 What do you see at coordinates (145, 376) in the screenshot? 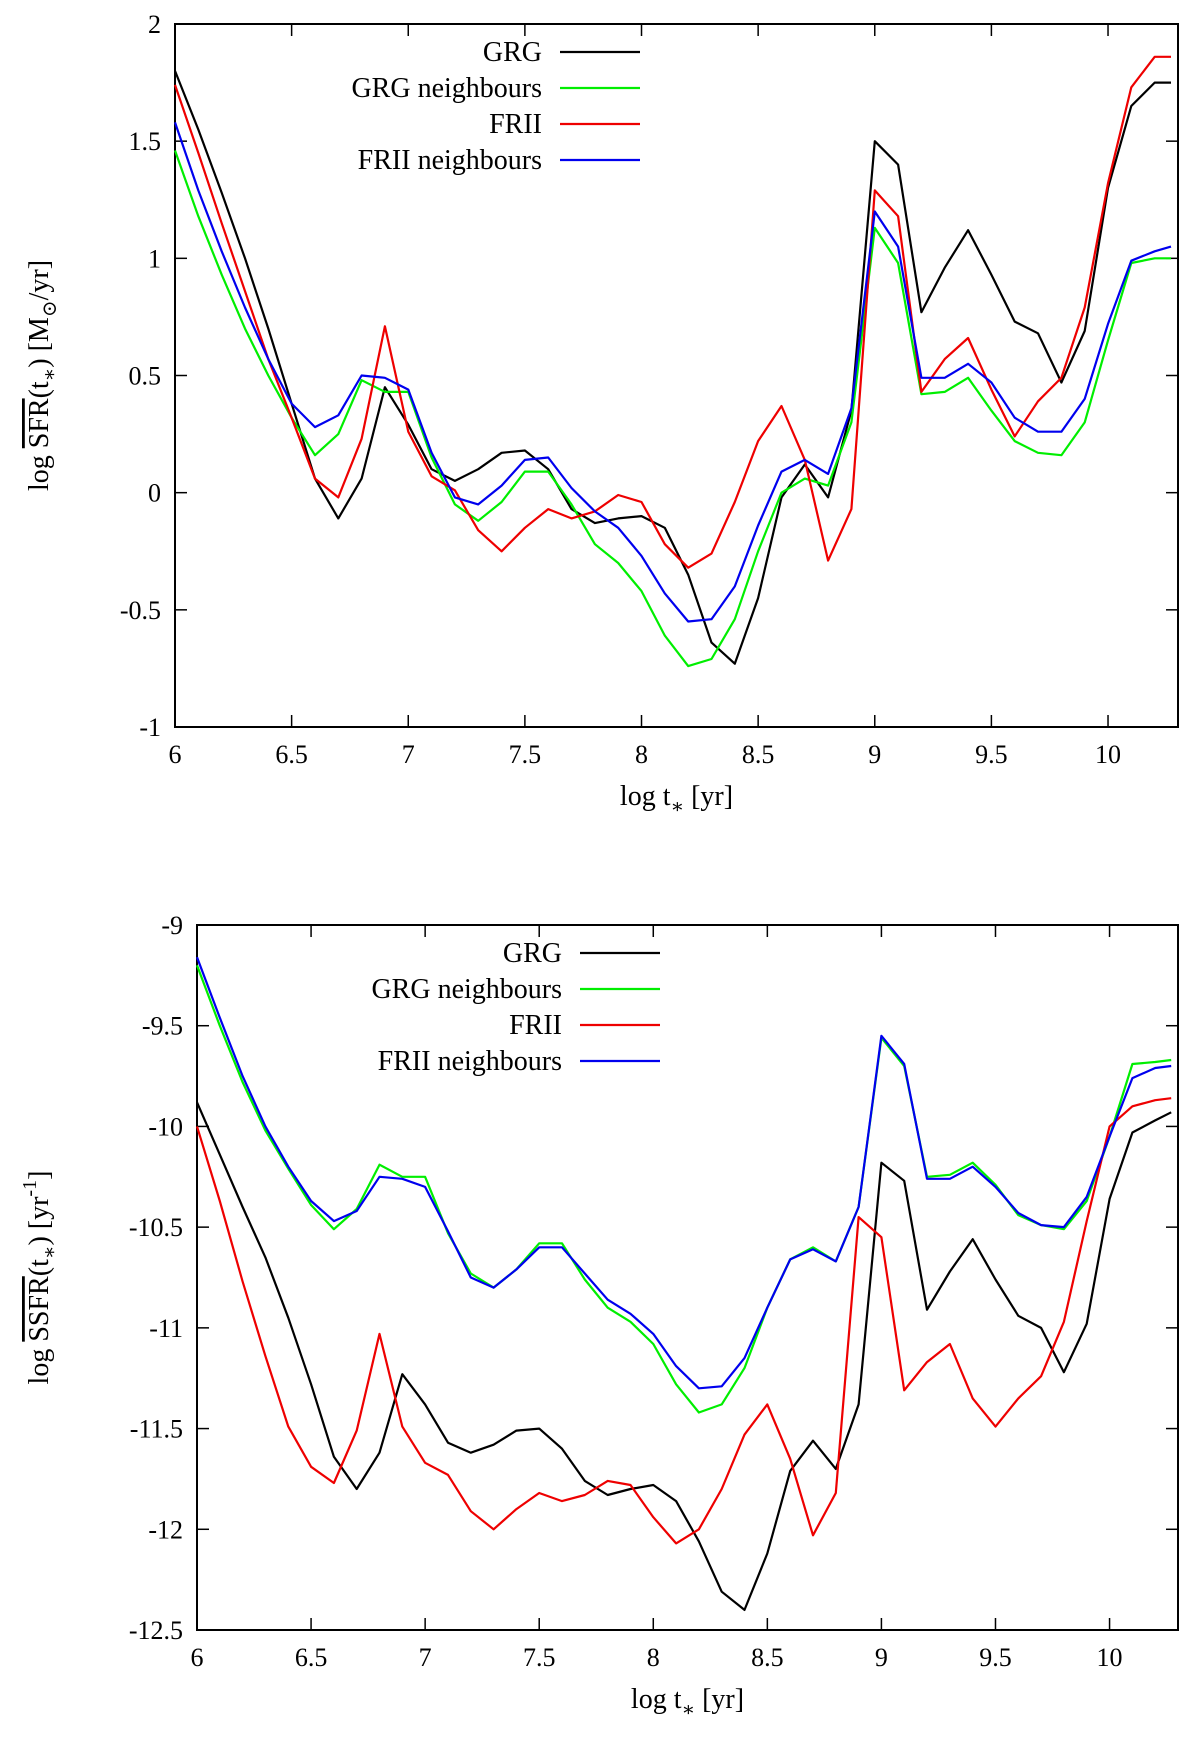
I see `y-tick-label: 0.5` at bounding box center [145, 376].